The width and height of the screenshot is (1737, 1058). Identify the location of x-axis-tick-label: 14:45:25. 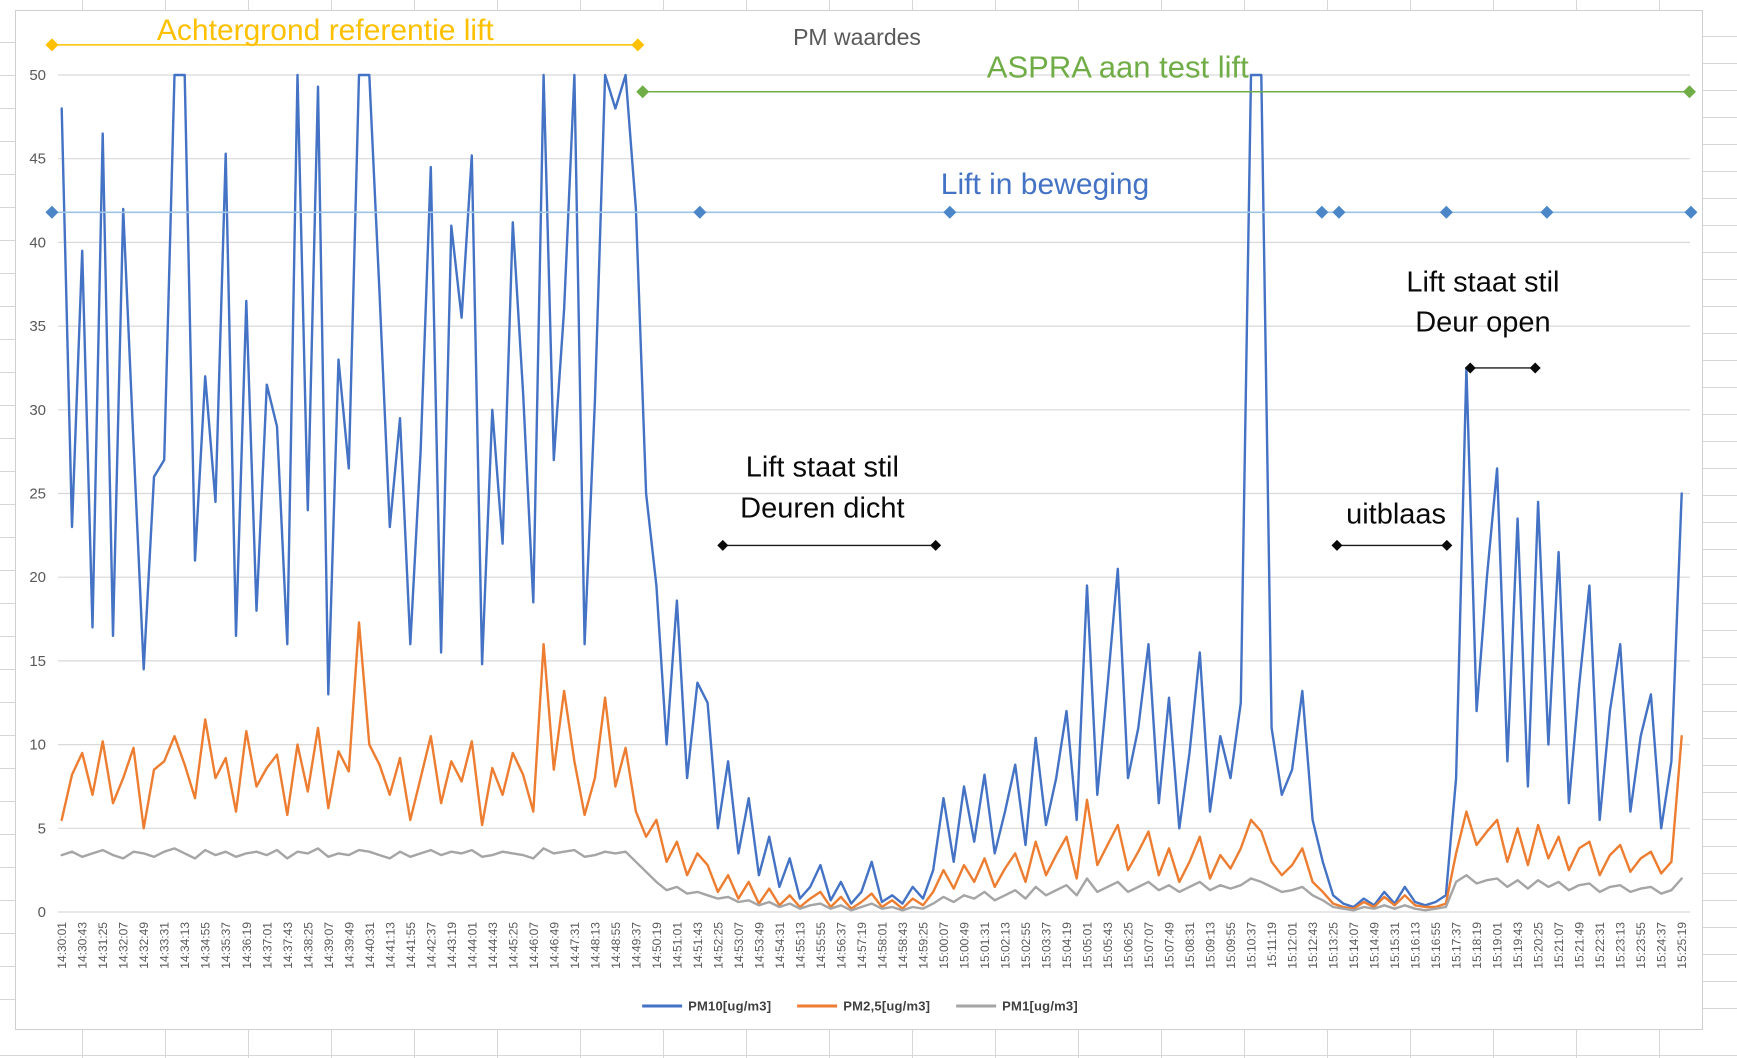
(513, 945).